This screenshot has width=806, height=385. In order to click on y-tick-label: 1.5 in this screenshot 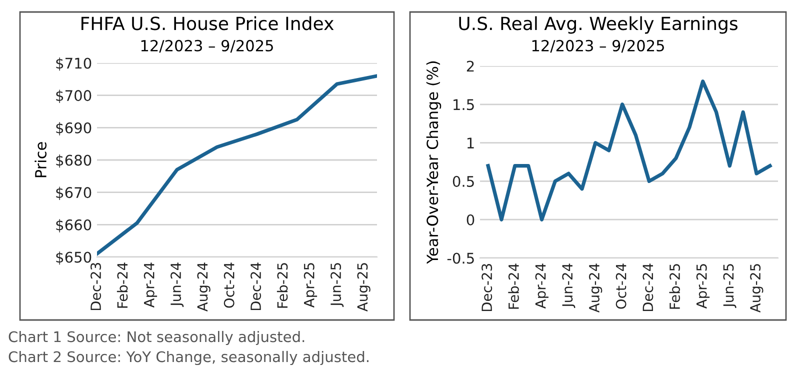, I will do `click(464, 104)`.